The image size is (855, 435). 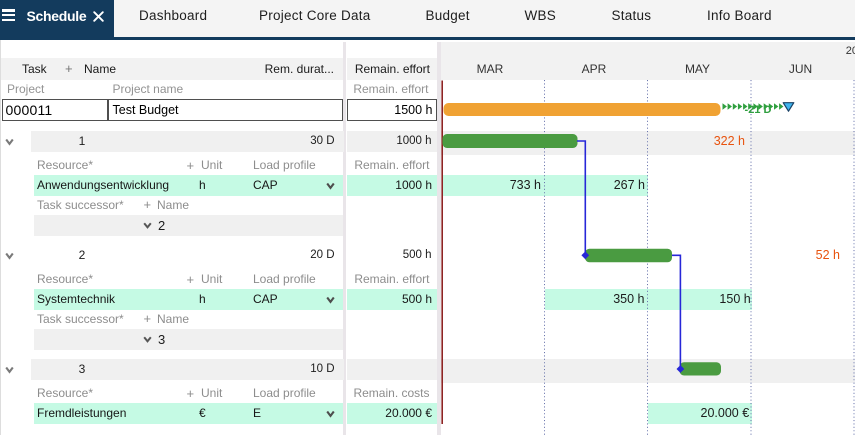 I want to click on svg-text: -21 D, so click(x=758, y=110).